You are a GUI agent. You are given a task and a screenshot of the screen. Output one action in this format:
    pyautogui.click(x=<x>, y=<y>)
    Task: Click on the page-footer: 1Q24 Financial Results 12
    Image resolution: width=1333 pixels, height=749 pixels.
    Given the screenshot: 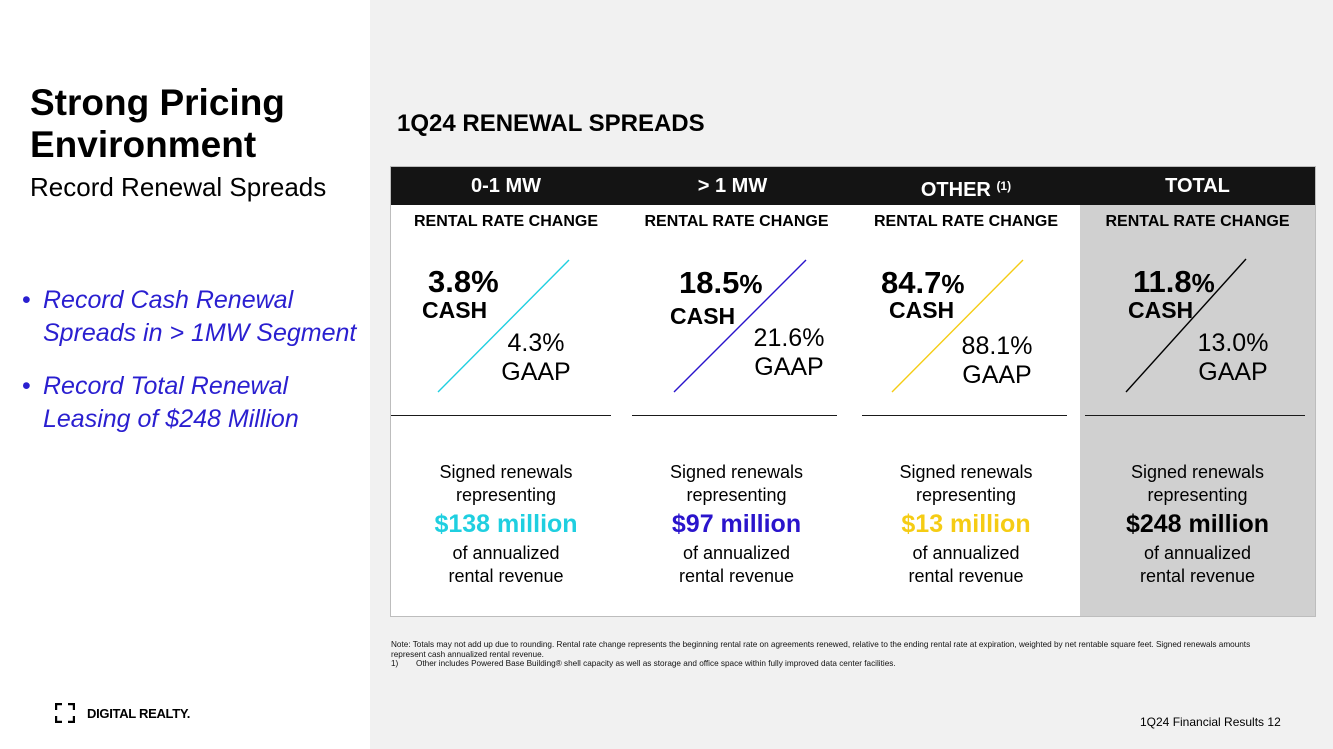 What is the action you would take?
    pyautogui.click(x=1210, y=722)
    